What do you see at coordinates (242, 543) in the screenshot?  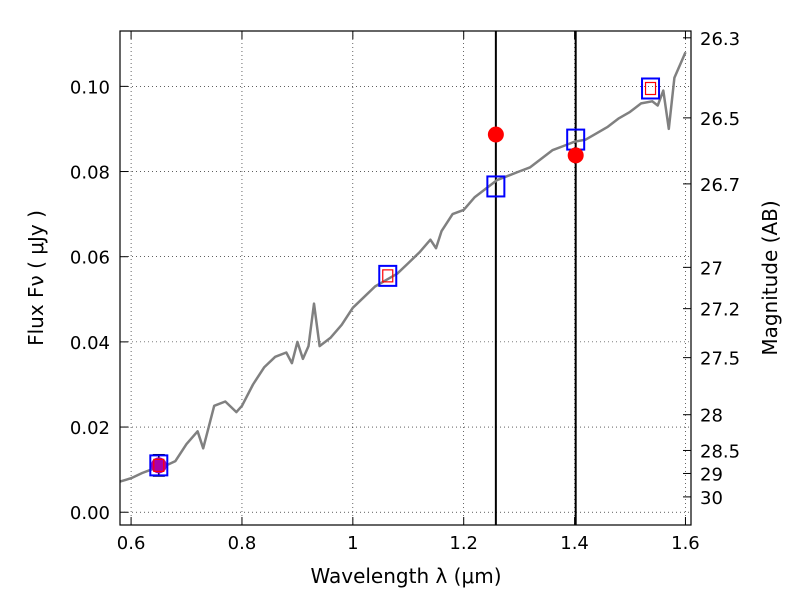 I see `x-tick-label: 0.8` at bounding box center [242, 543].